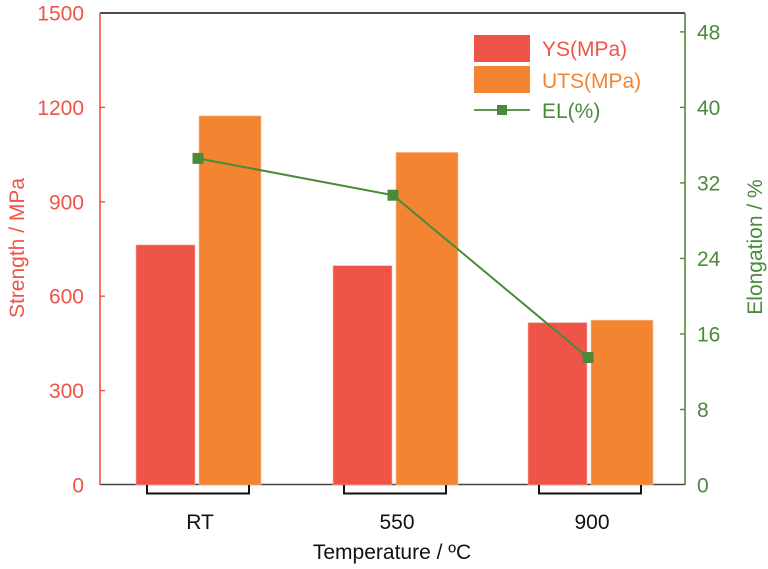 This screenshot has width=768, height=569. Describe the element at coordinates (591, 81) in the screenshot. I see `legend-label-uts: UTS(MPa)` at that location.